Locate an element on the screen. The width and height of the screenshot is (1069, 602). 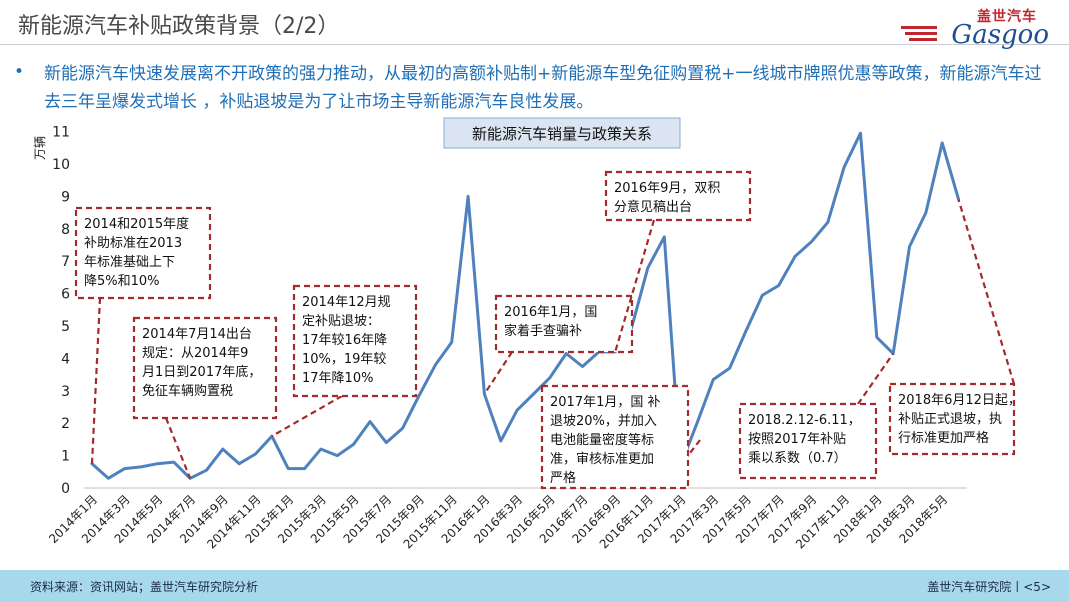
y-tick-label: 3 is located at coordinates (65, 392).